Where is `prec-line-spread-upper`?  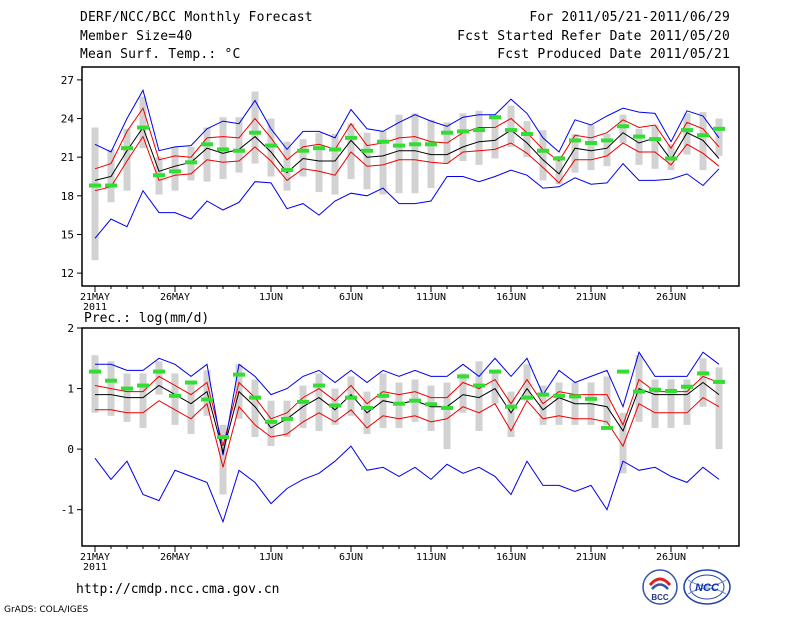 prec-line-spread-upper is located at coordinates (407, 411).